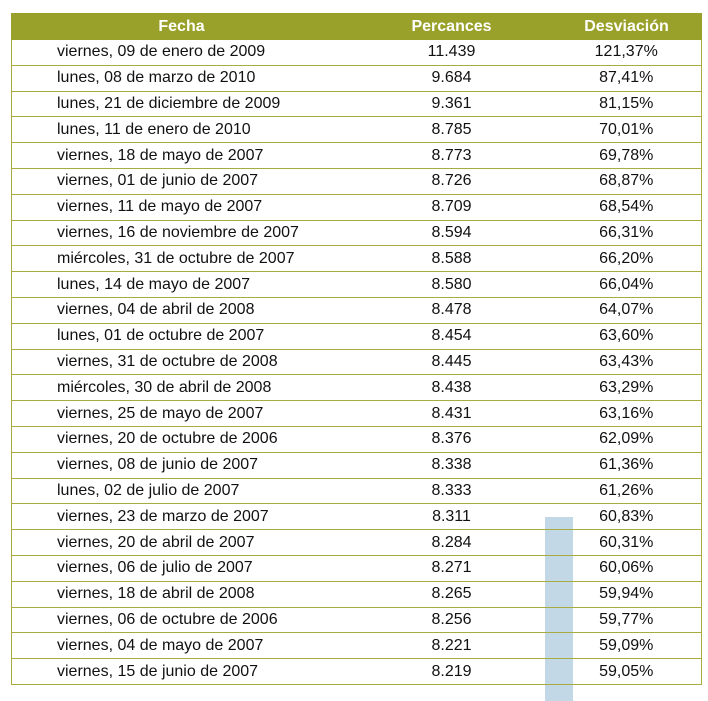 Image resolution: width=708 pixels, height=701 pixels. I want to click on cell-fecha: lunes, 08 de marzo de 2010, so click(181, 78).